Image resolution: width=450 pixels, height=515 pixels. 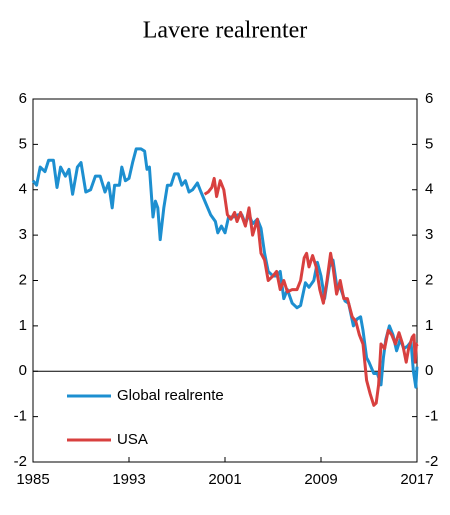 I want to click on legend-label: USA, so click(x=132, y=439).